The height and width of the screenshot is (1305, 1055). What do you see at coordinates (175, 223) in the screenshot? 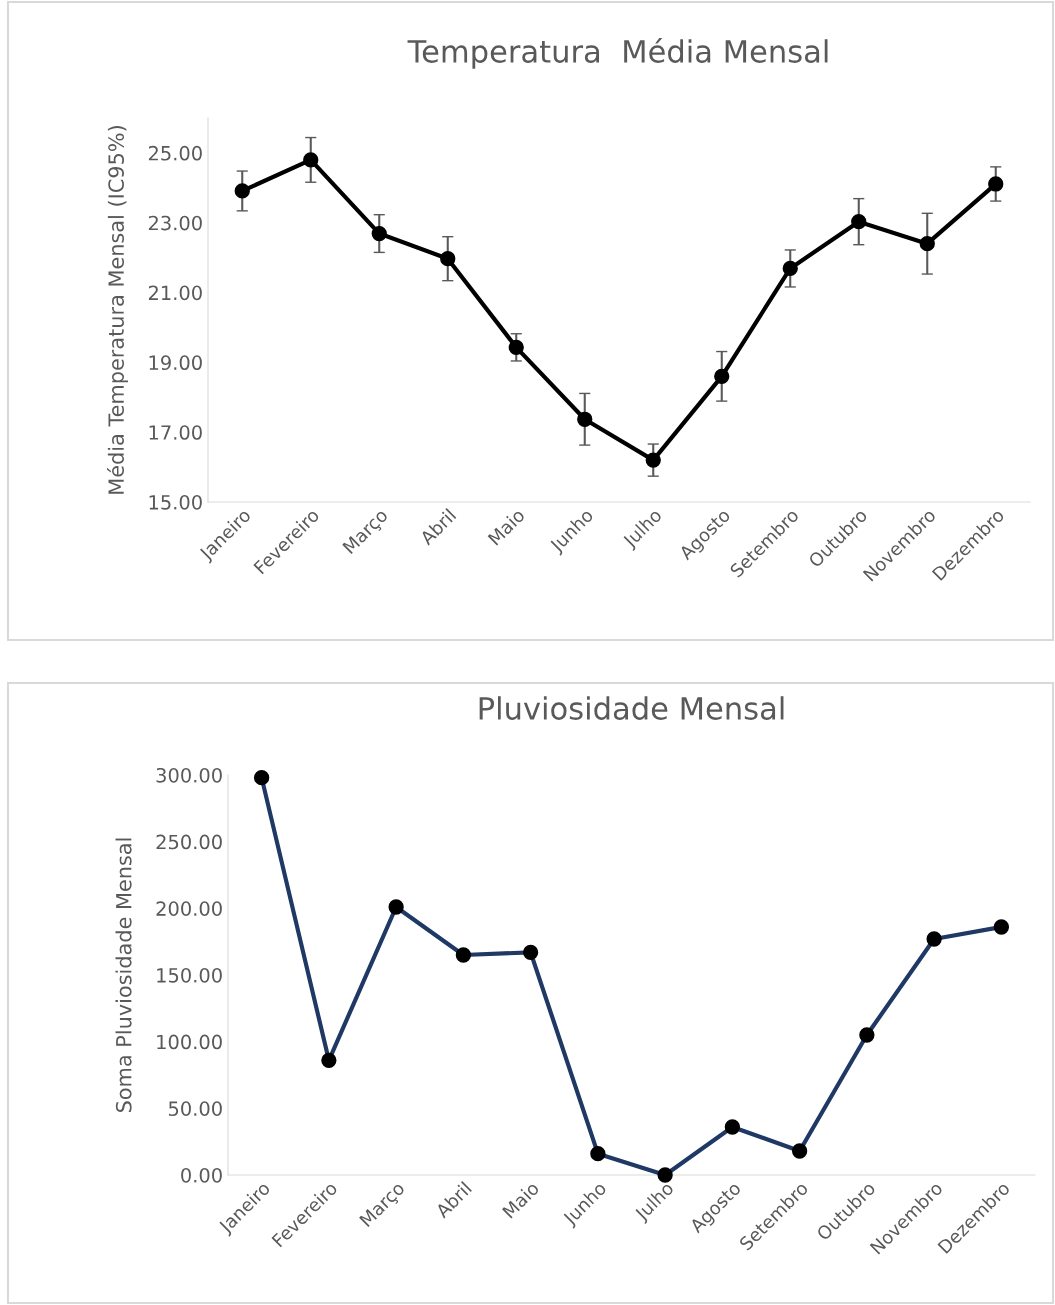
I see `y-tick-label: 23.00` at bounding box center [175, 223].